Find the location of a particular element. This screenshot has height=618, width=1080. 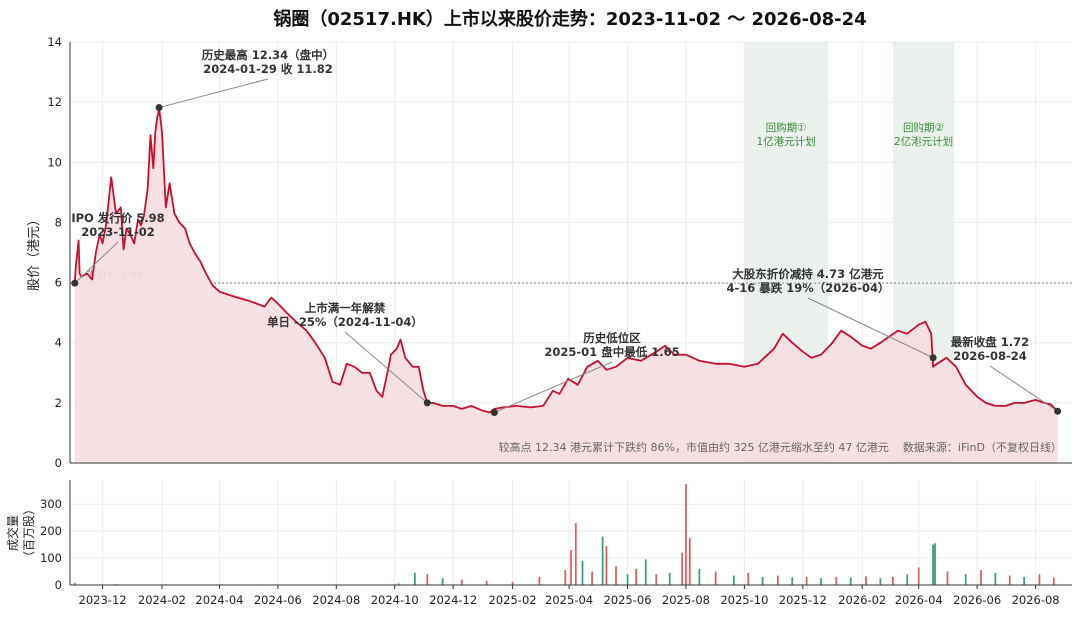

volume-y-tick-label: 200 is located at coordinates (51, 531).